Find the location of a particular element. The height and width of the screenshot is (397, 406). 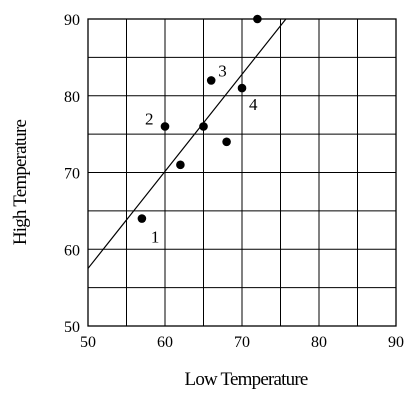

y-tick-label: 70 is located at coordinates (72, 174).